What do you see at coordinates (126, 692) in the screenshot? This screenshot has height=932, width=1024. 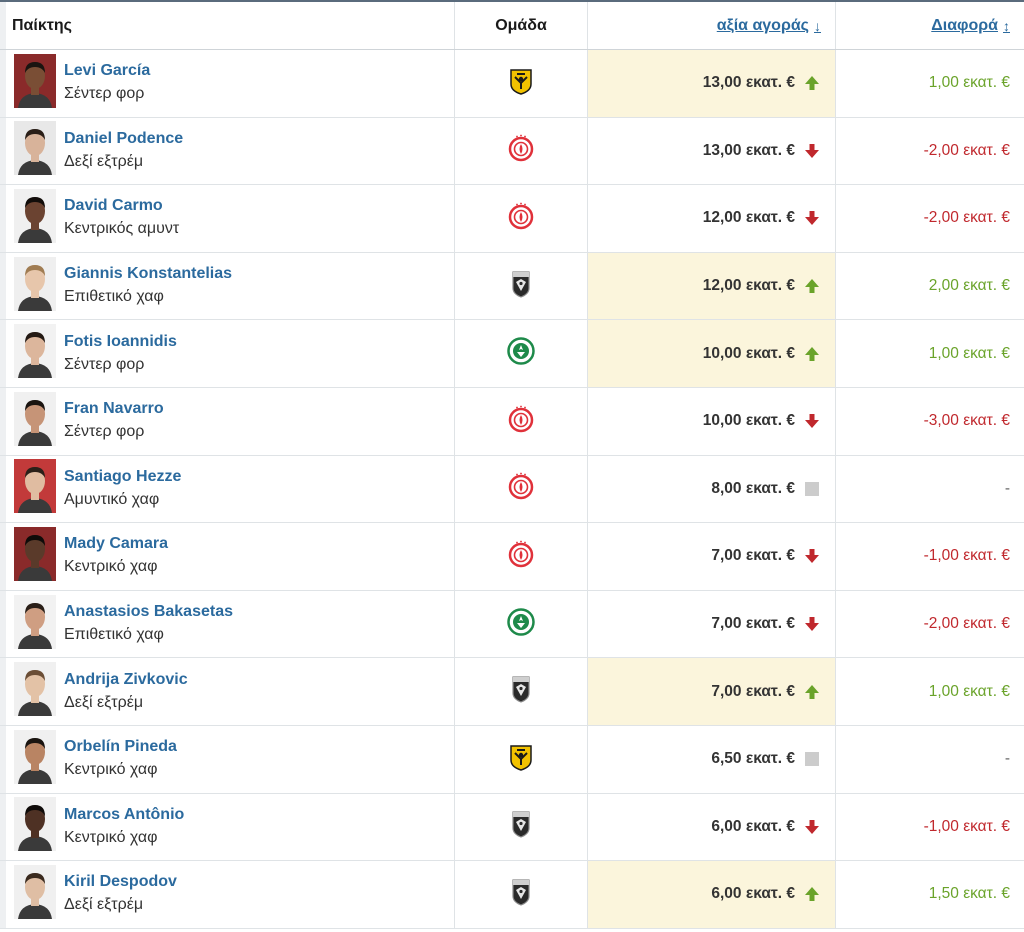 I see `player-info: Andrija Zivkovic Δεξί εξτρέμ` at bounding box center [126, 692].